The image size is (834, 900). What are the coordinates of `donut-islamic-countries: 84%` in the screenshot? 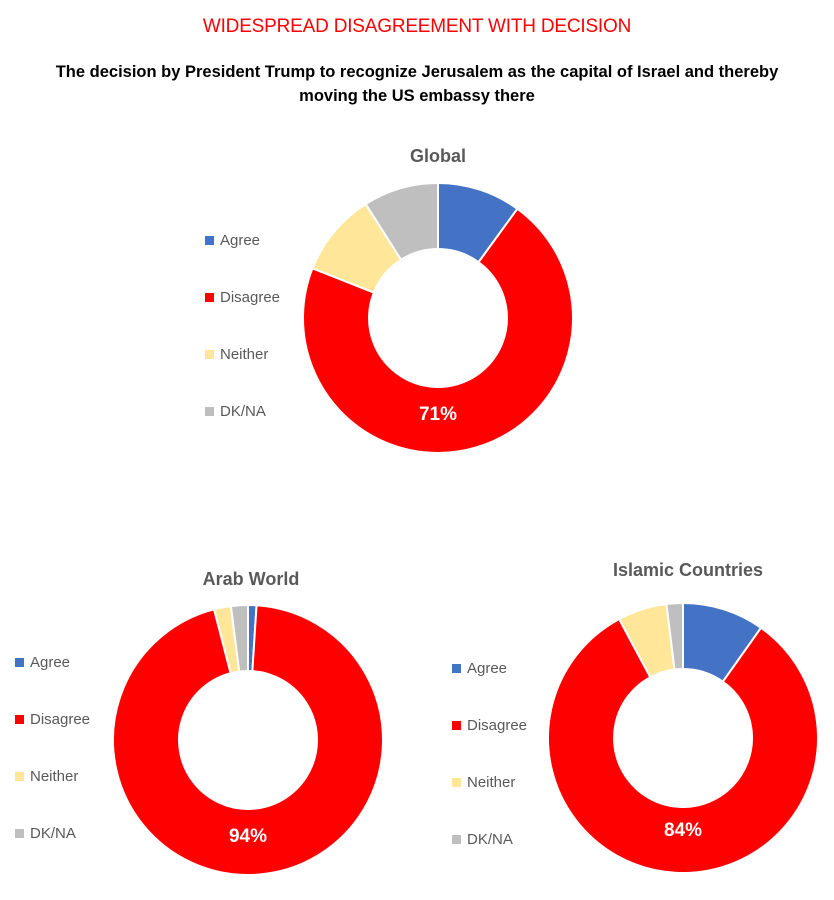 It's located at (683, 737).